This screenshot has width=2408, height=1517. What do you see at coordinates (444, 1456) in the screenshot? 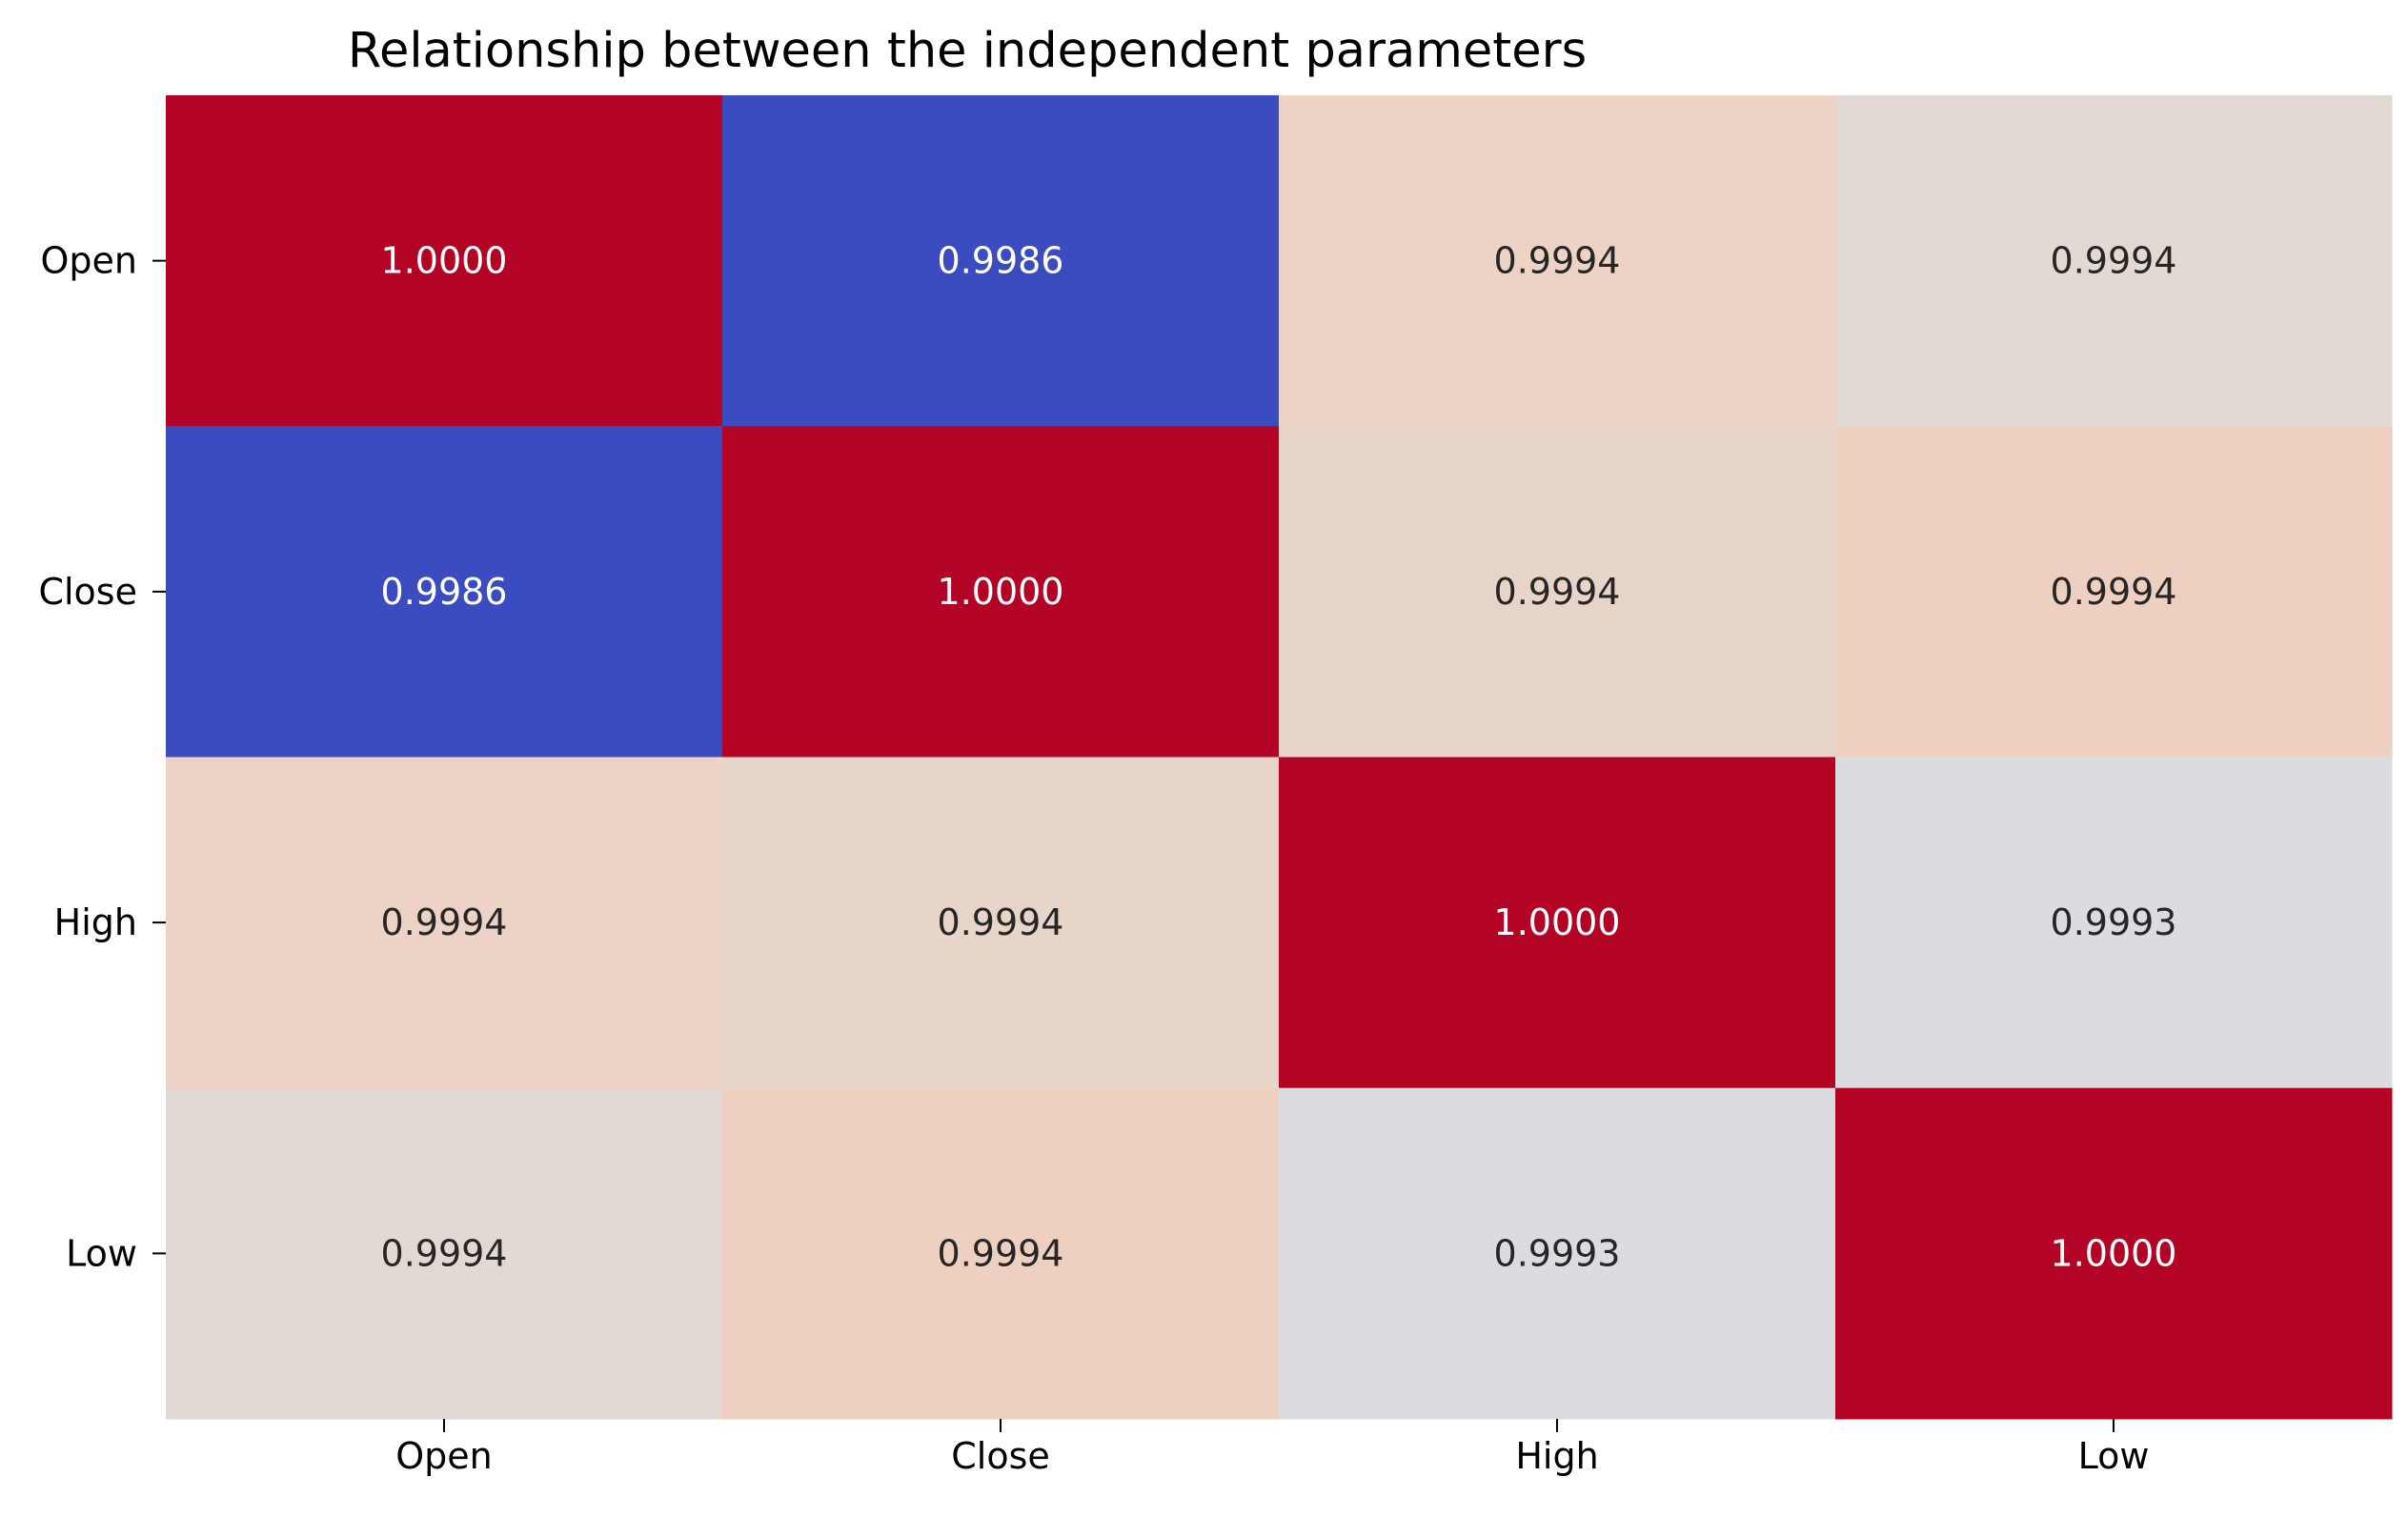
I see `x-tick-label: Open` at bounding box center [444, 1456].